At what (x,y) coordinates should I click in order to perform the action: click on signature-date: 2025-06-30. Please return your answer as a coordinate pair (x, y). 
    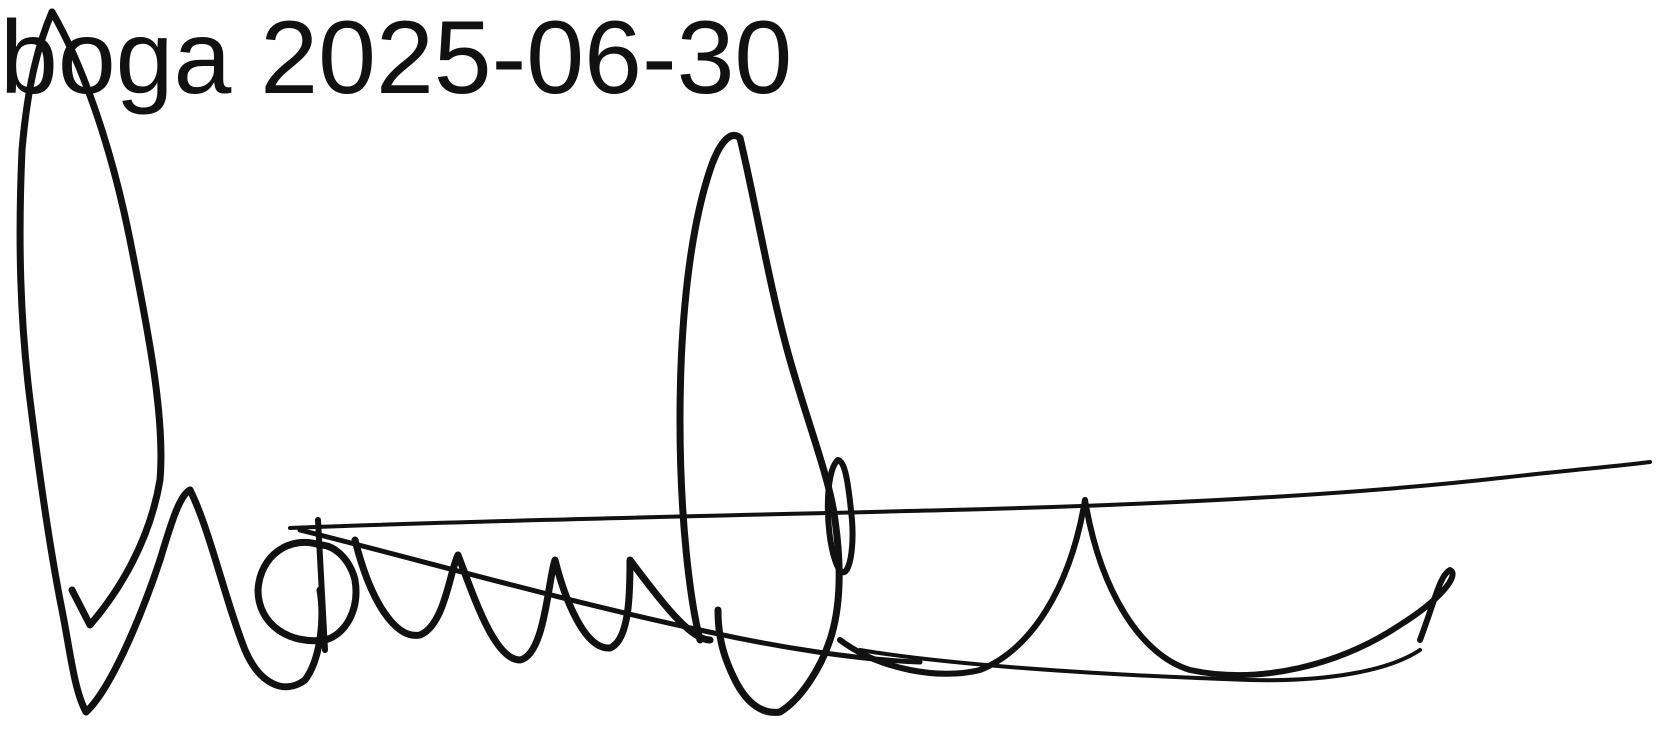
    Looking at the image, I should click on (526, 58).